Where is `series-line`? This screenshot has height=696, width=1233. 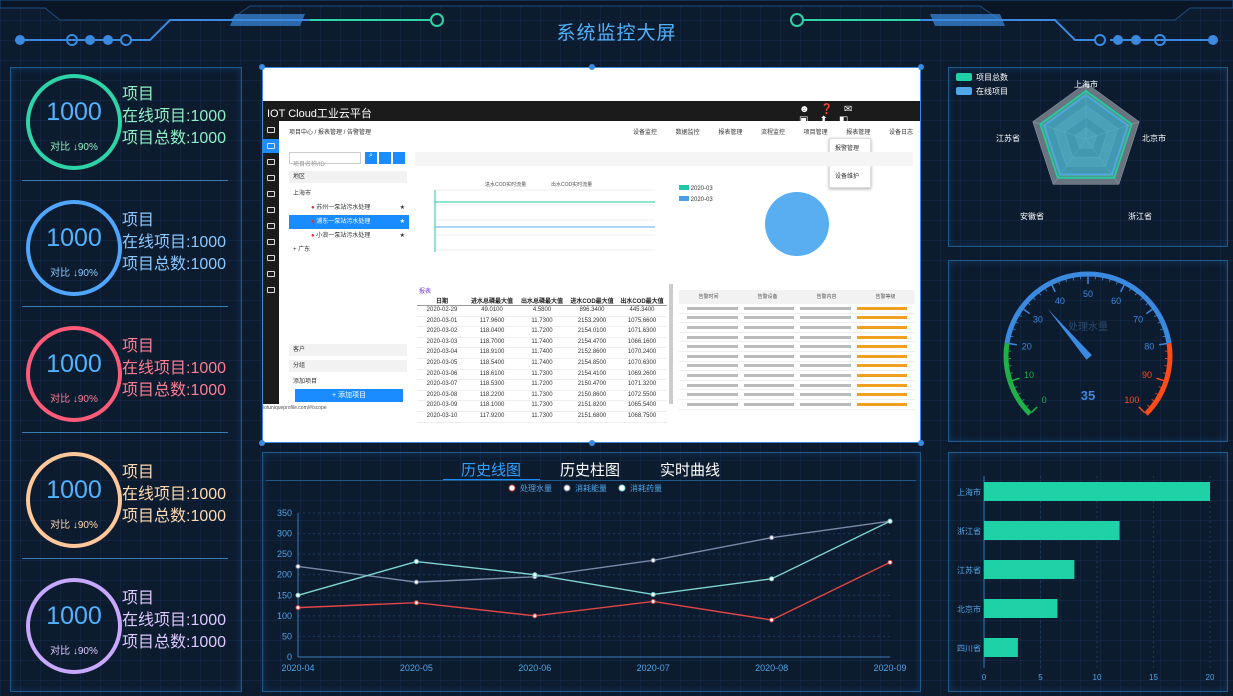 series-line is located at coordinates (594, 591).